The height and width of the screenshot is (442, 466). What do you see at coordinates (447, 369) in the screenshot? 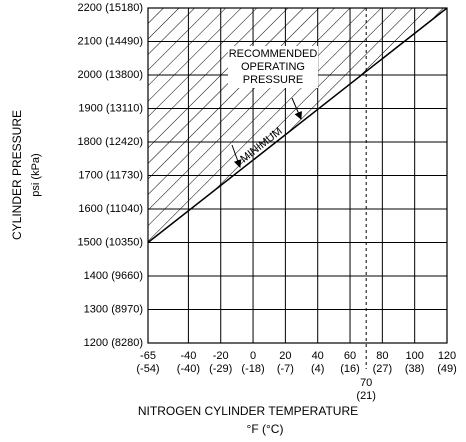
I see `x-tick-label-celsius: (49)` at bounding box center [447, 369].